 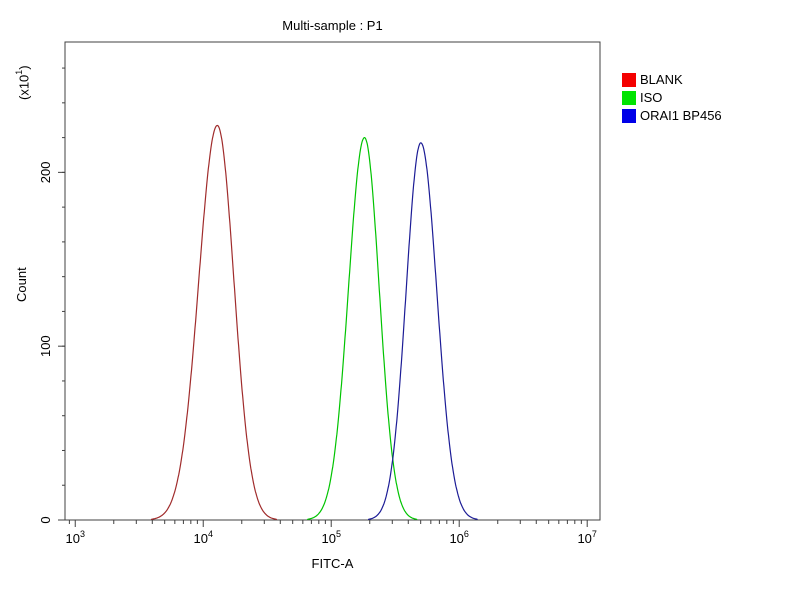 What do you see at coordinates (23, 83) in the screenshot?
I see `y-axis-multiplier: (x101)` at bounding box center [23, 83].